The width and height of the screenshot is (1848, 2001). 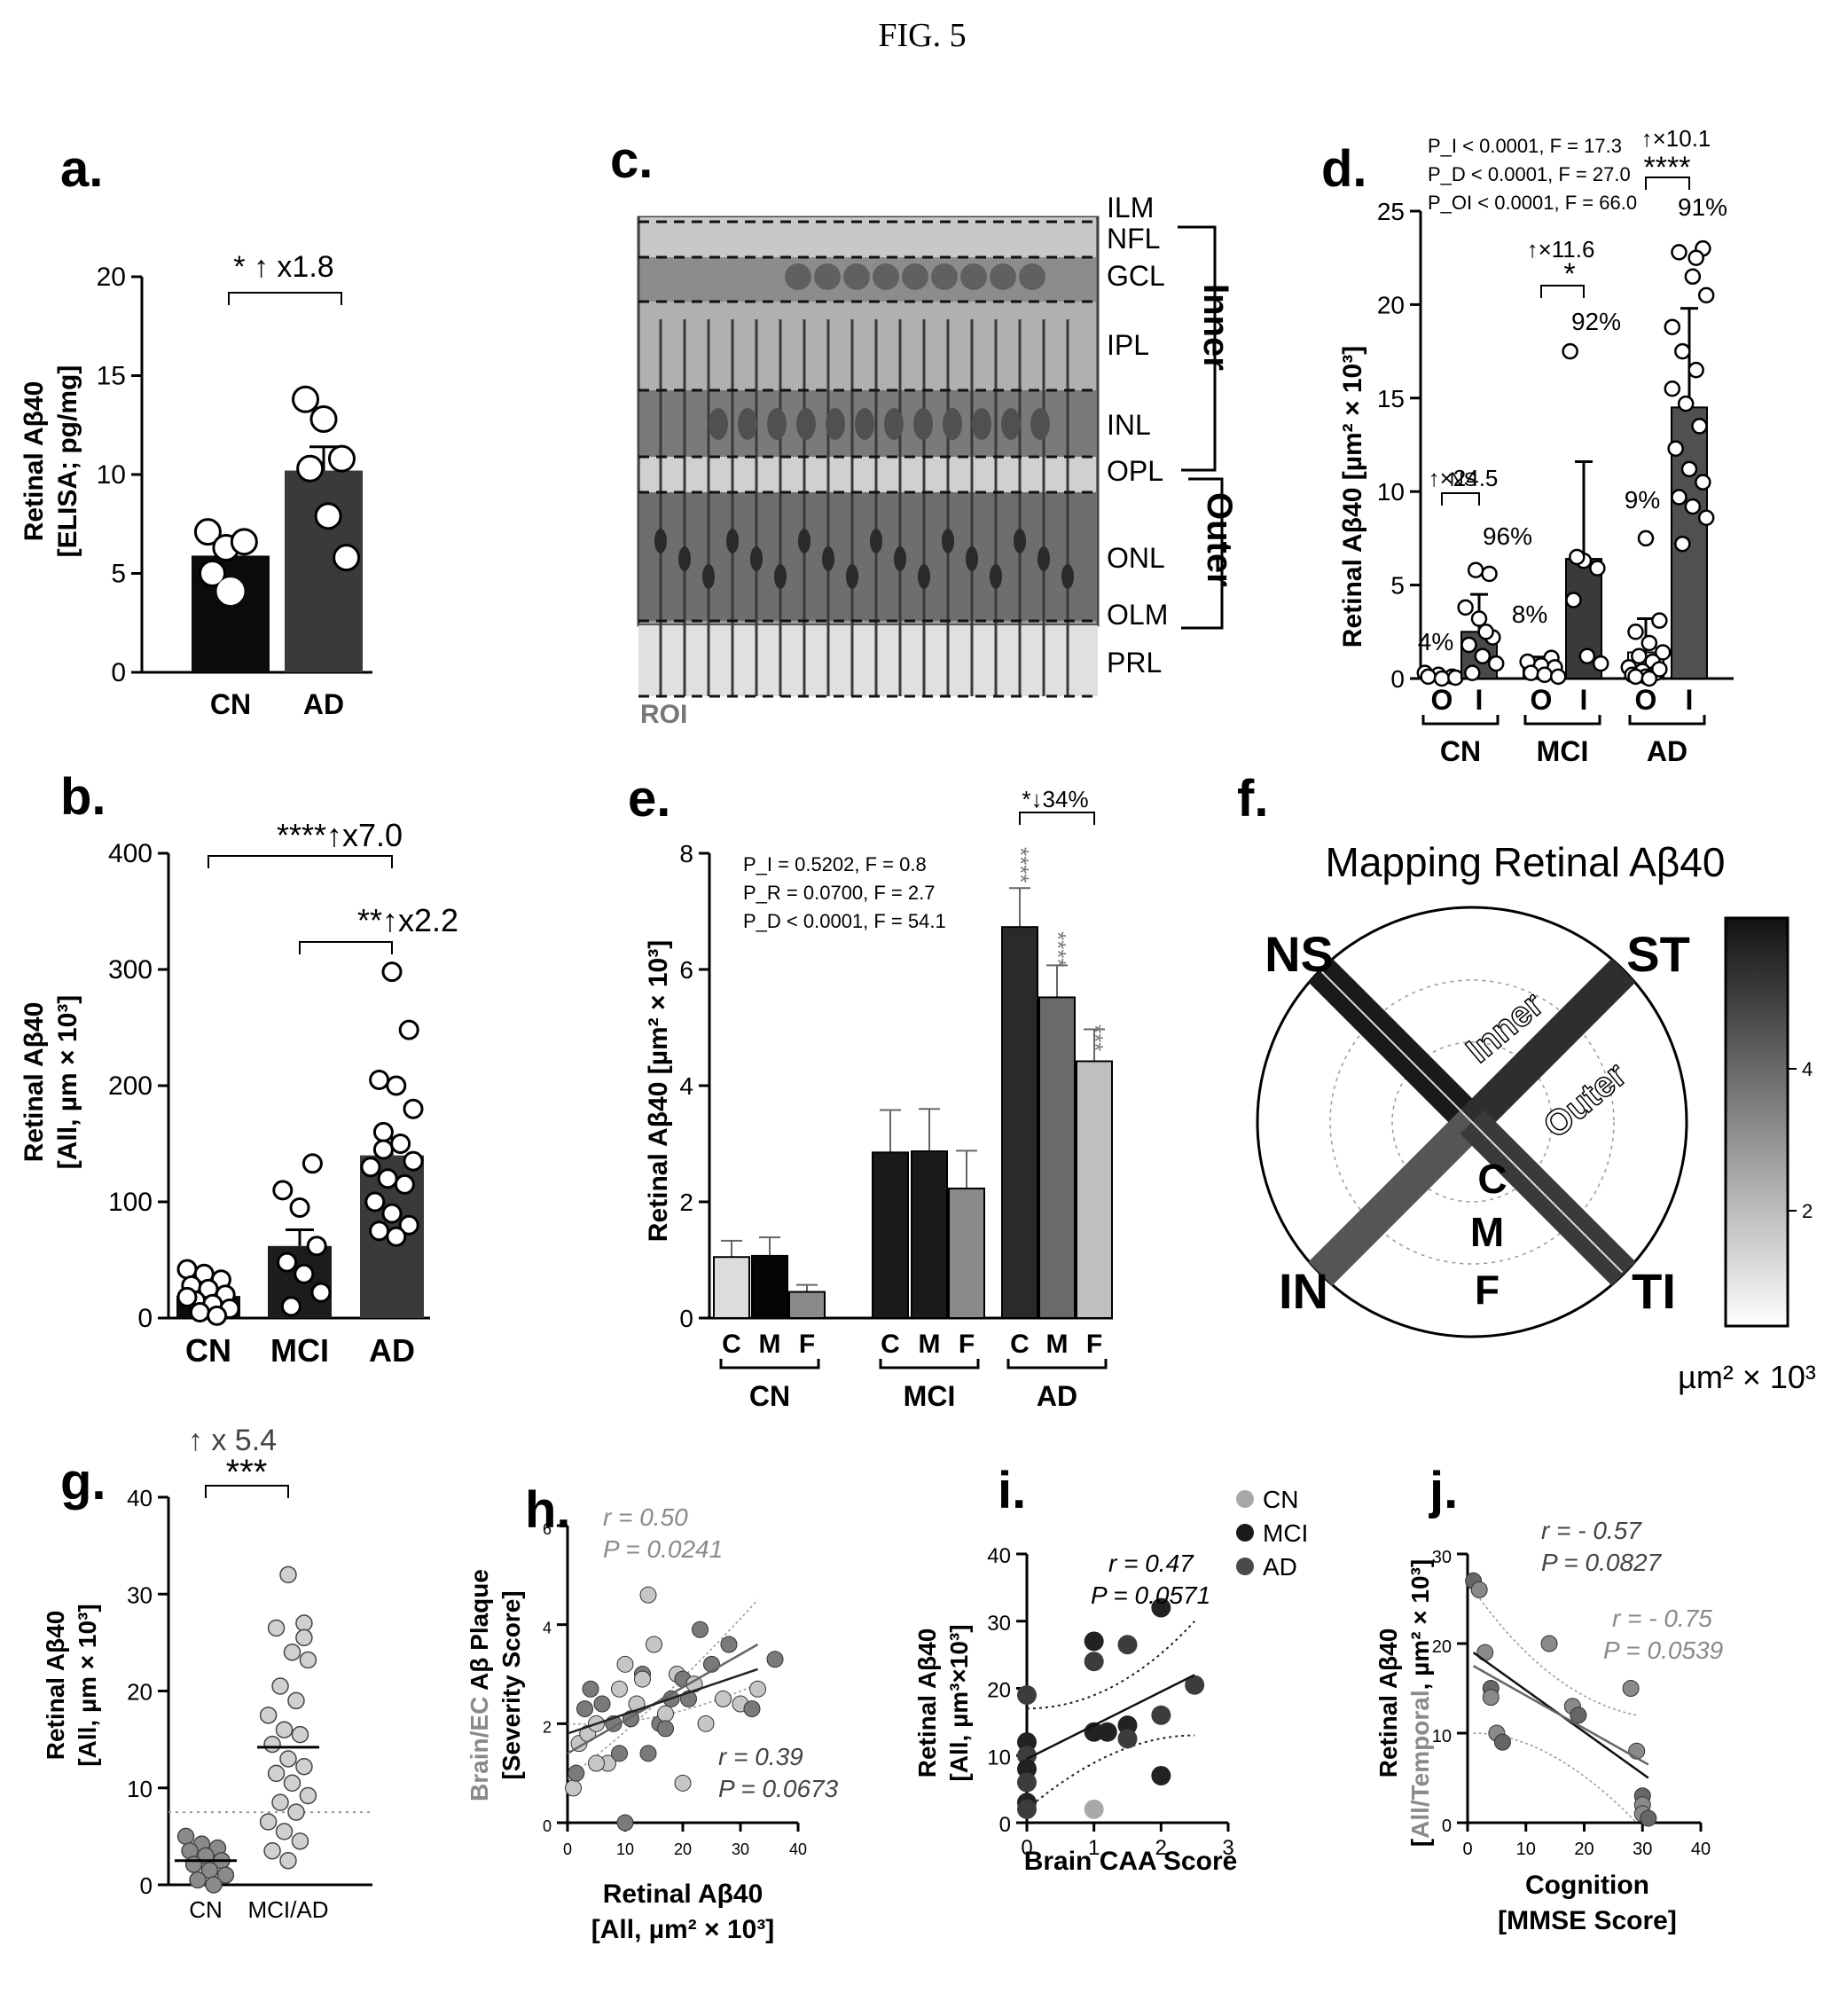 I want to click on panel-g-y-tick-label: 20, so click(x=140, y=1692).